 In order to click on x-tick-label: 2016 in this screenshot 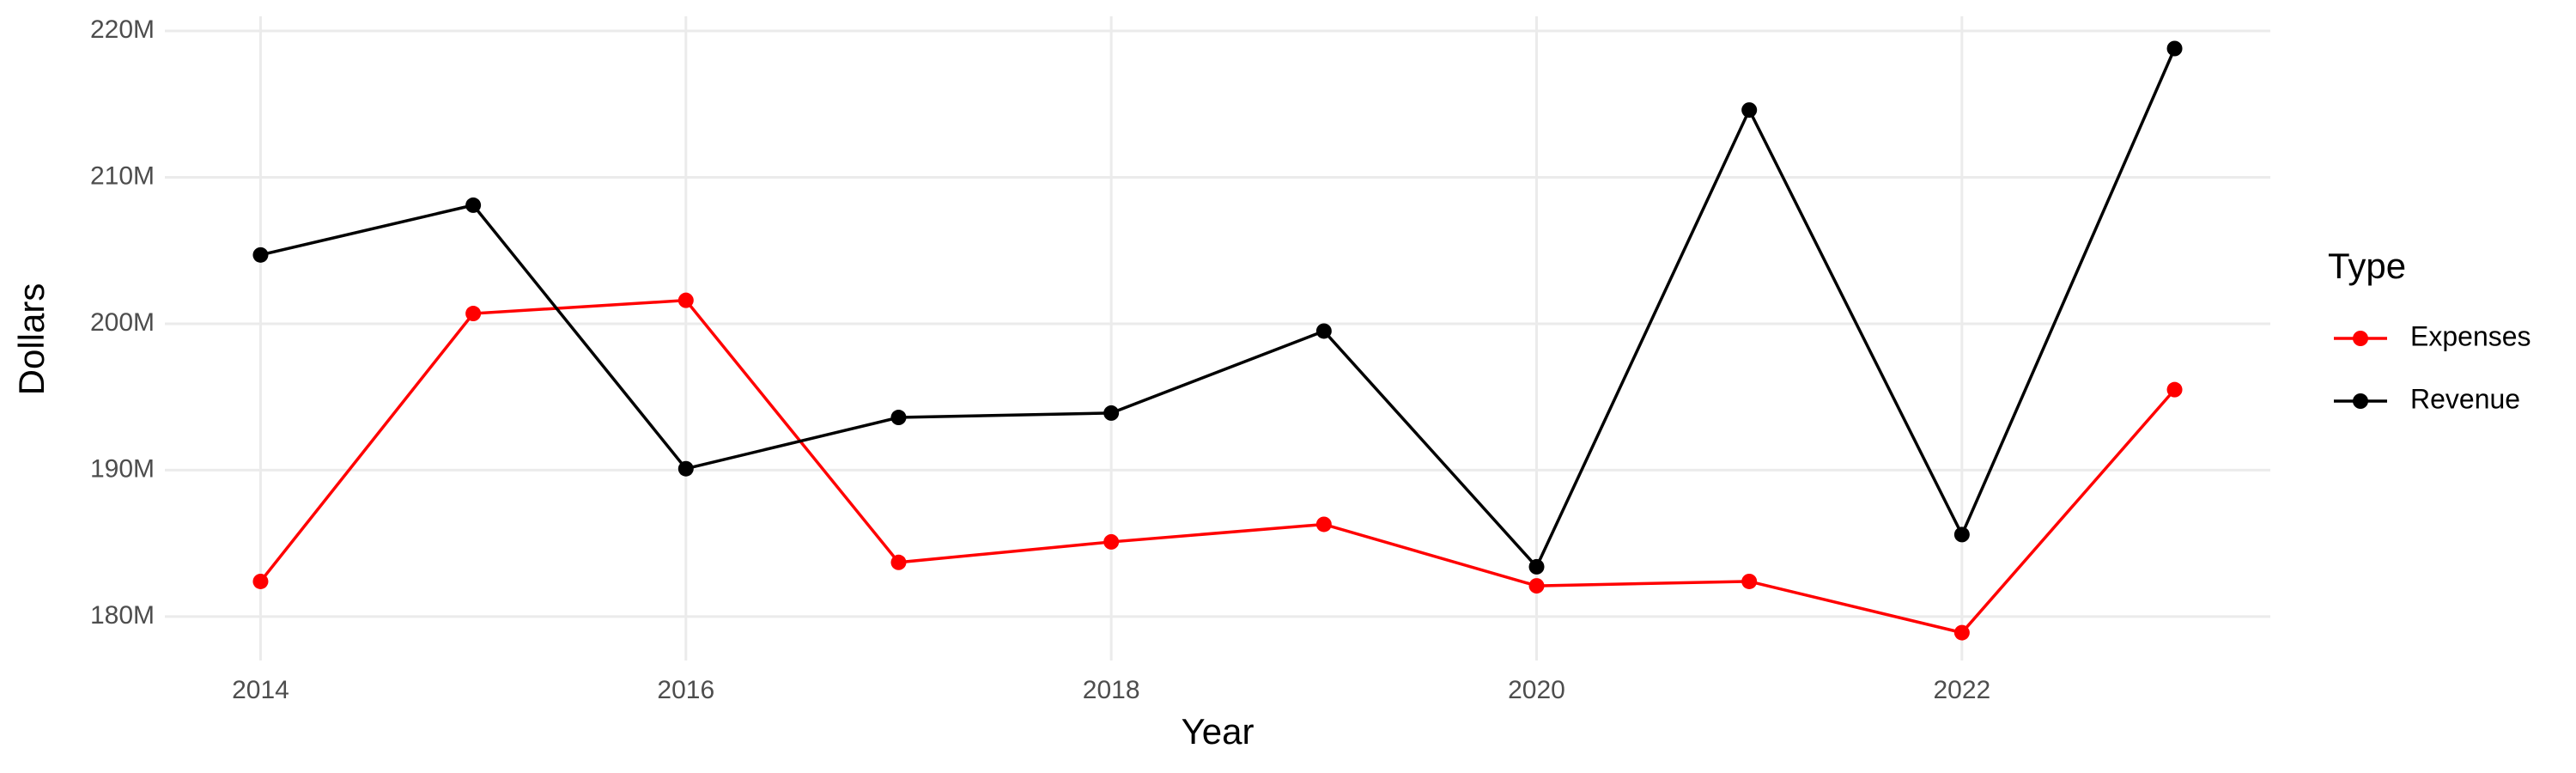, I will do `click(685, 690)`.